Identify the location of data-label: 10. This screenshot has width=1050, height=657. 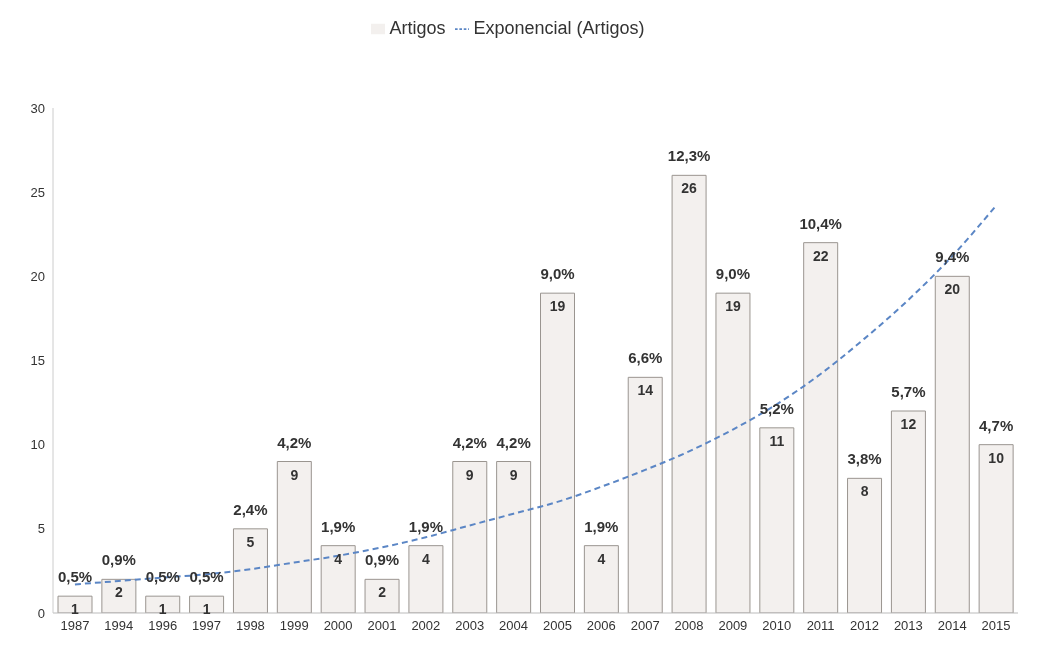
(996, 457).